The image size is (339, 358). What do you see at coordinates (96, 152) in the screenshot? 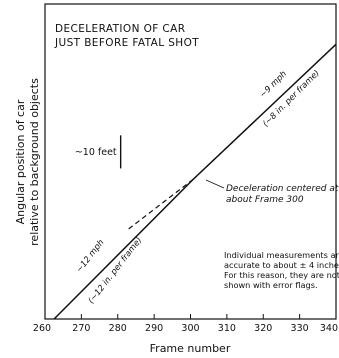
I see `scale-bar-label: ~10 feet` at bounding box center [96, 152].